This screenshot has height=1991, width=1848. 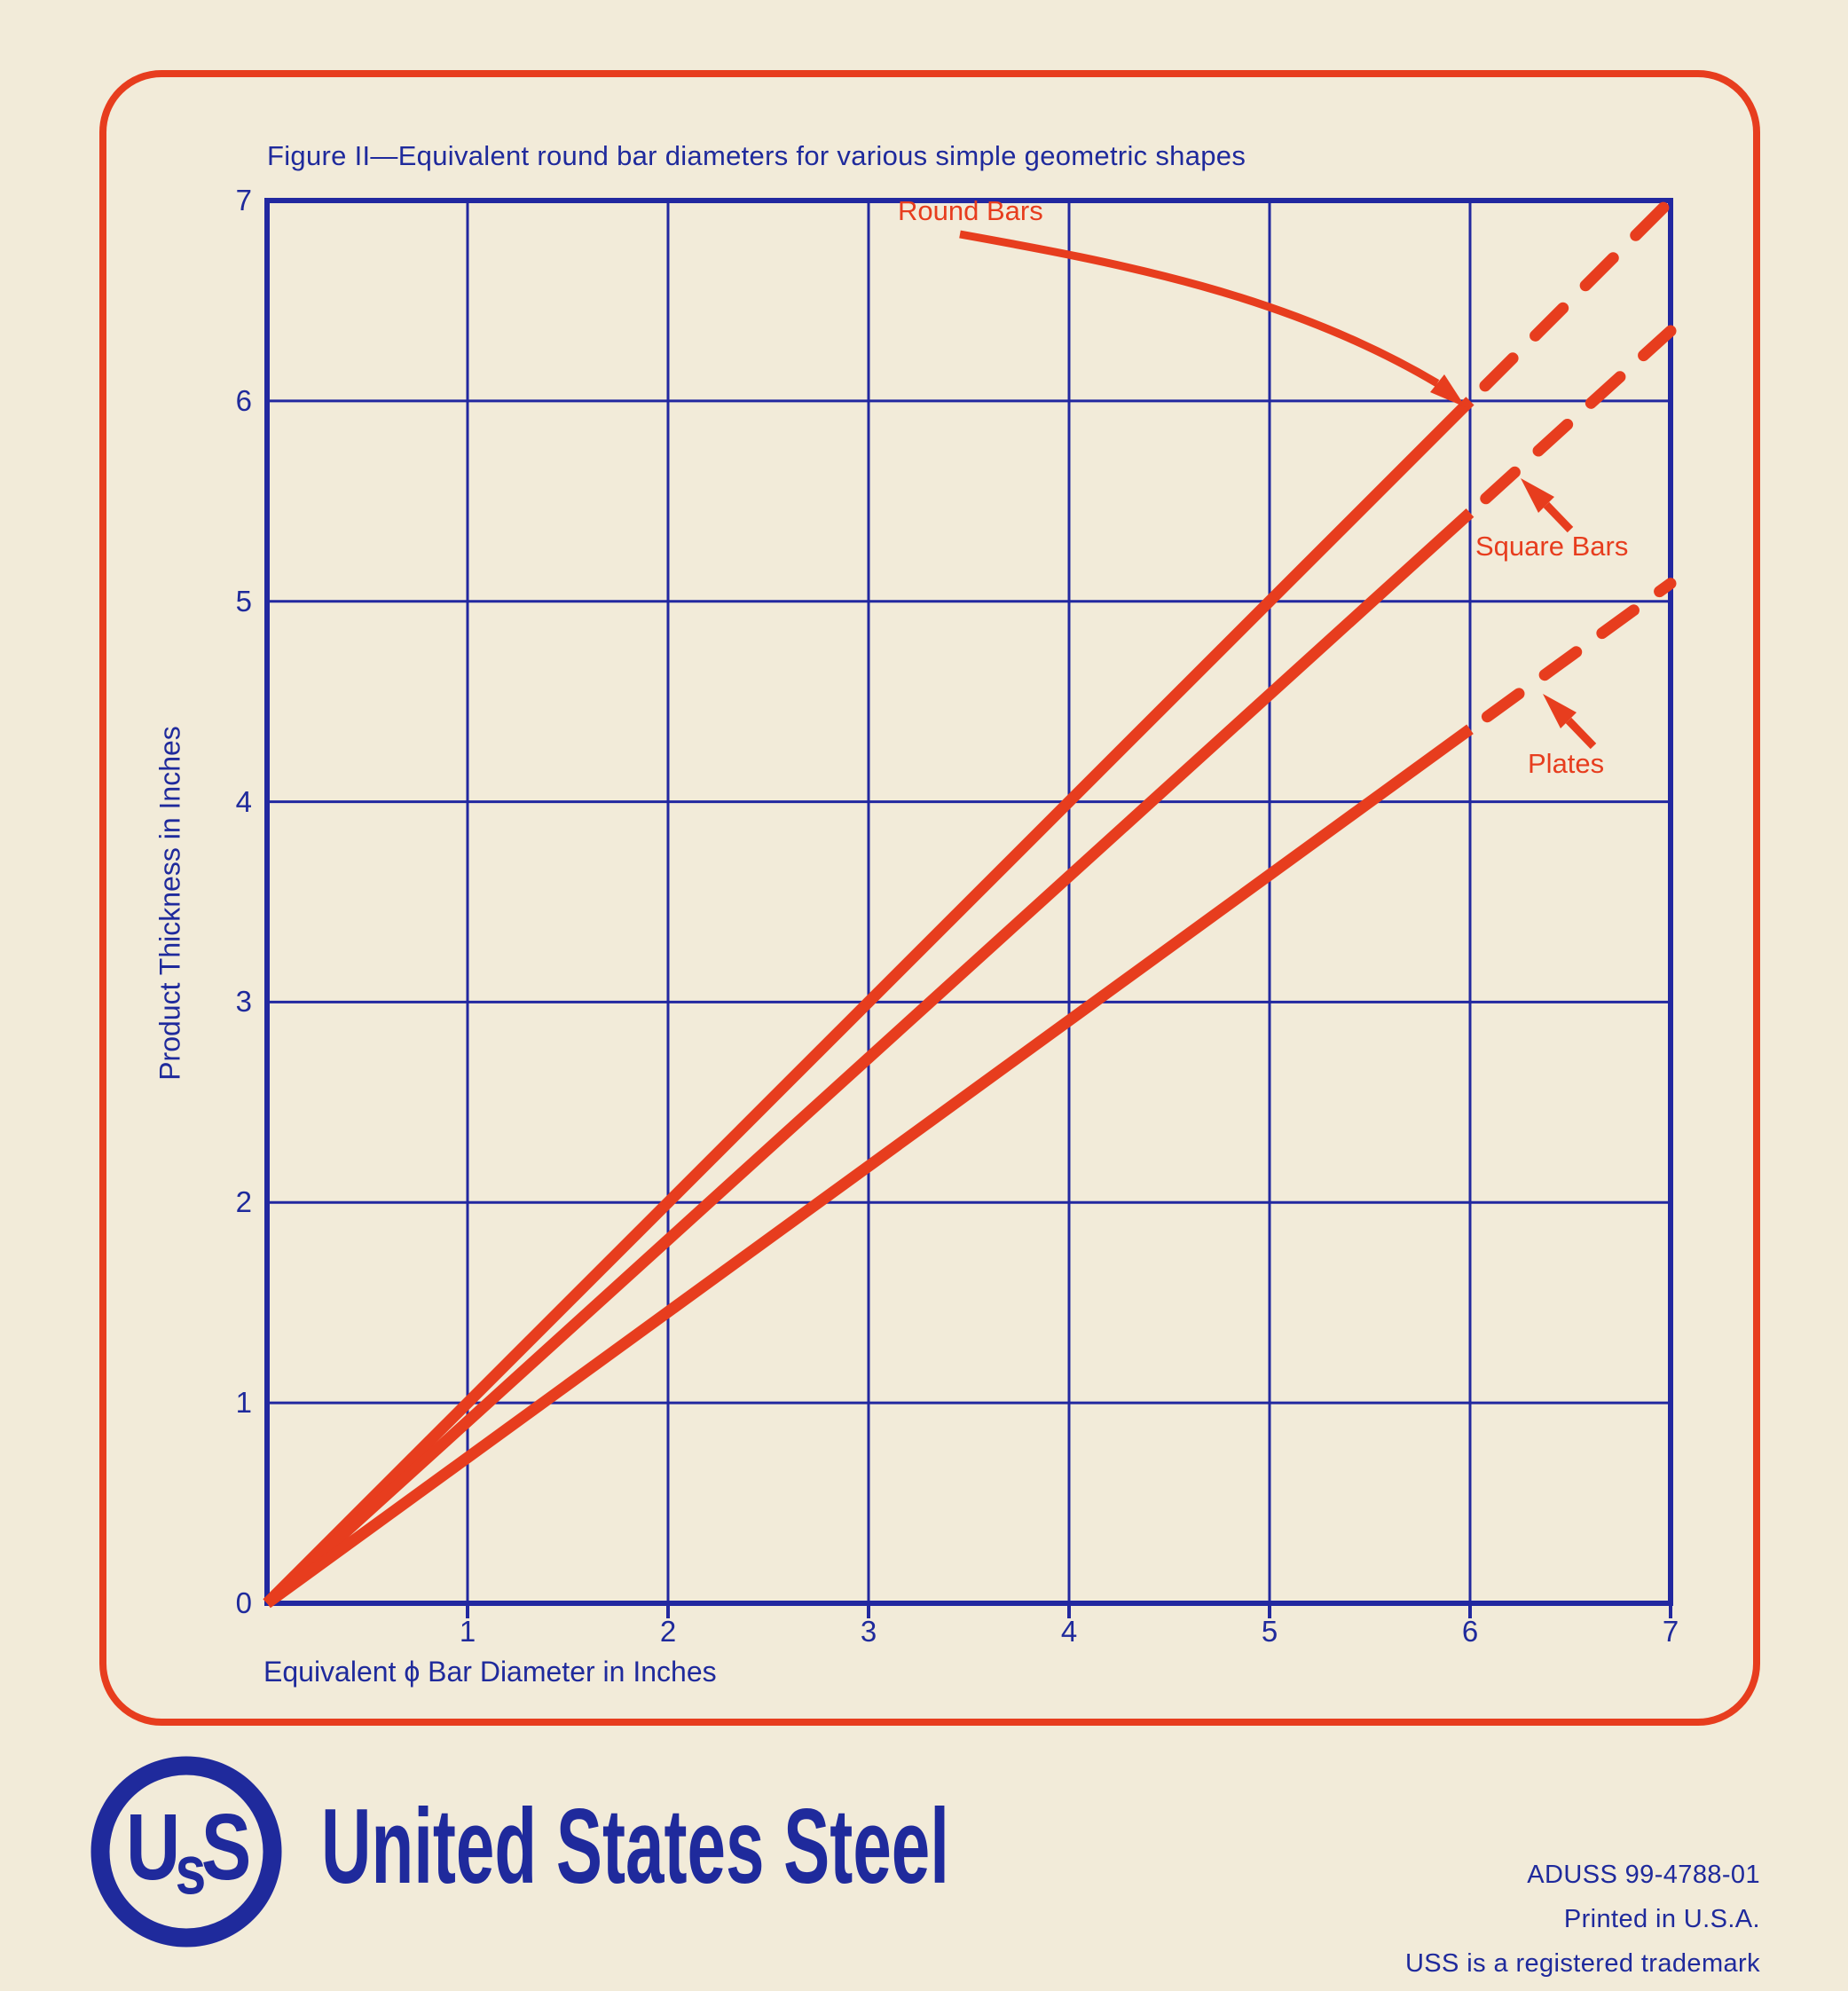 I want to click on plates-arrow, so click(x=1570, y=722).